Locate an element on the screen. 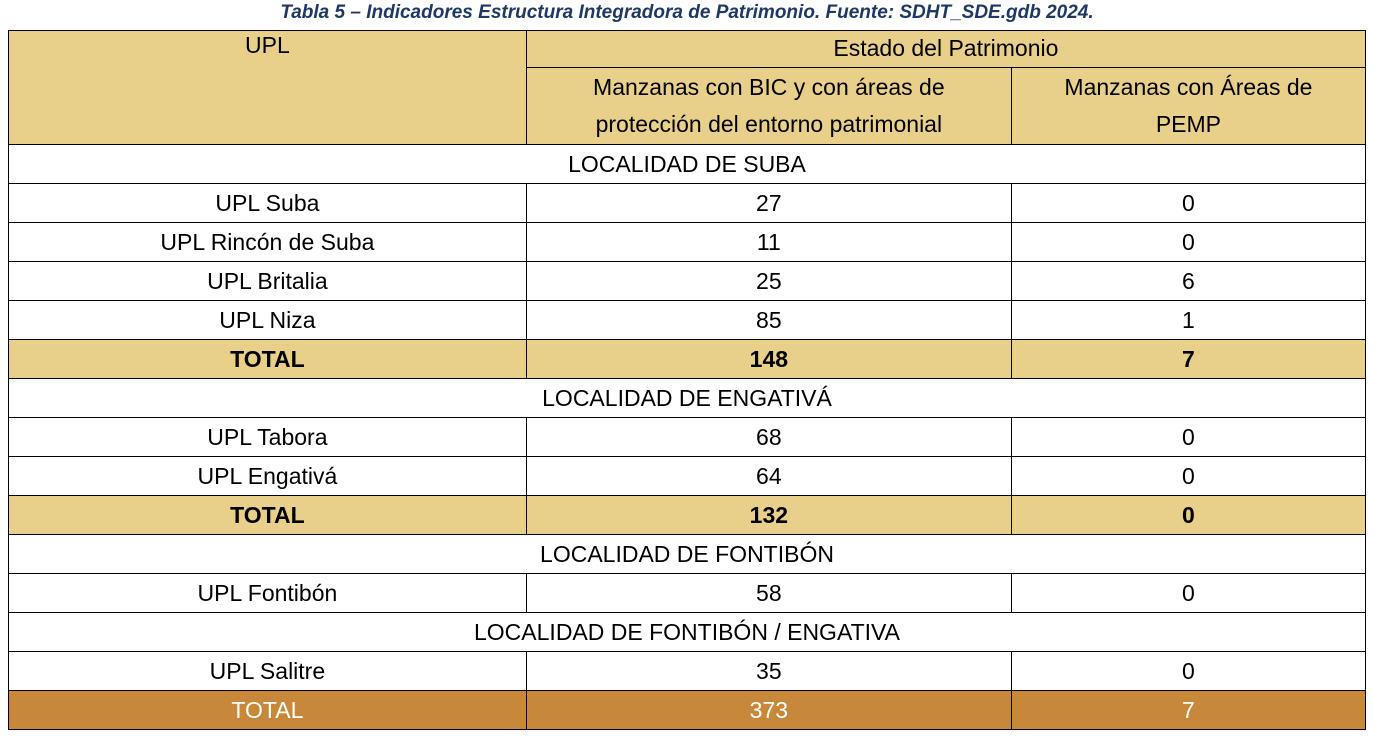 This screenshot has width=1374, height=742. cell-upl: UPL Britalia is located at coordinates (267, 281).